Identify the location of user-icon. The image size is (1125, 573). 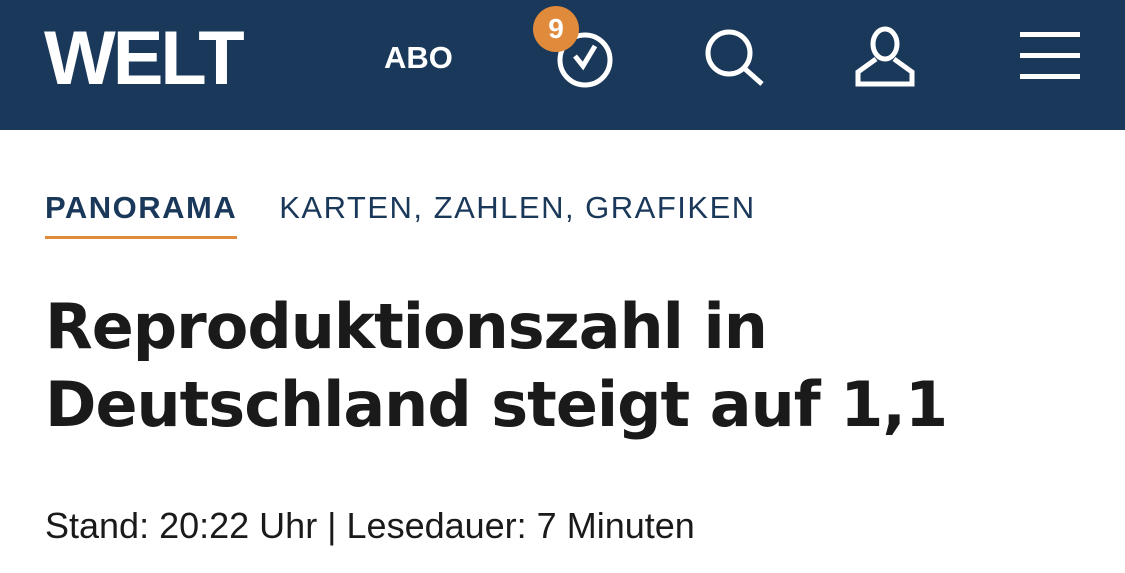
(885, 57).